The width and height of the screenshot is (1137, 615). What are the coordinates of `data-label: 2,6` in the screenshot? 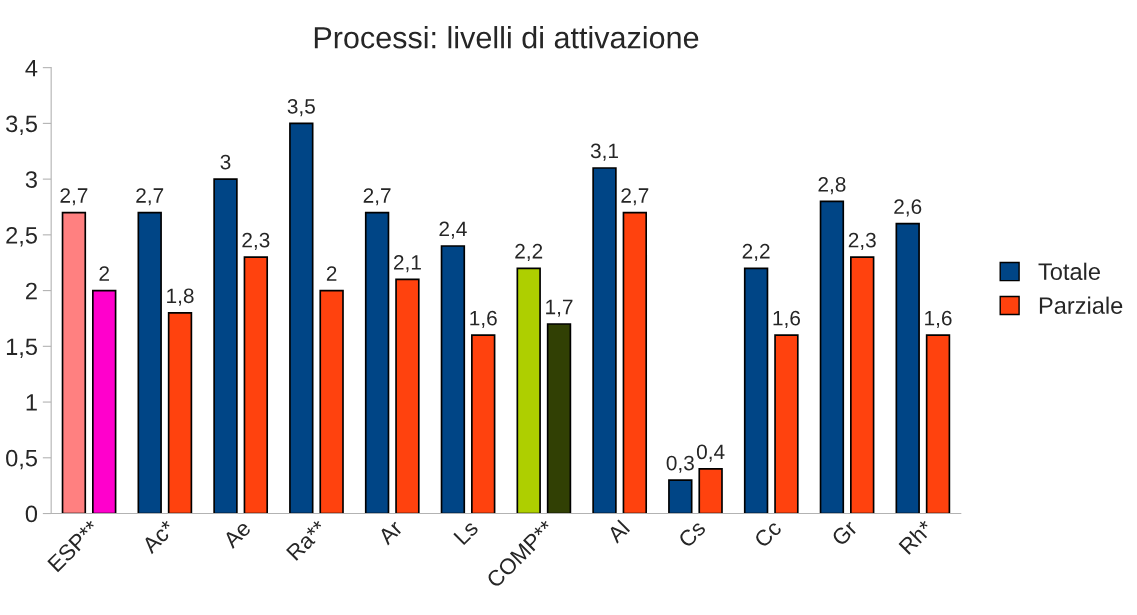 It's located at (908, 208).